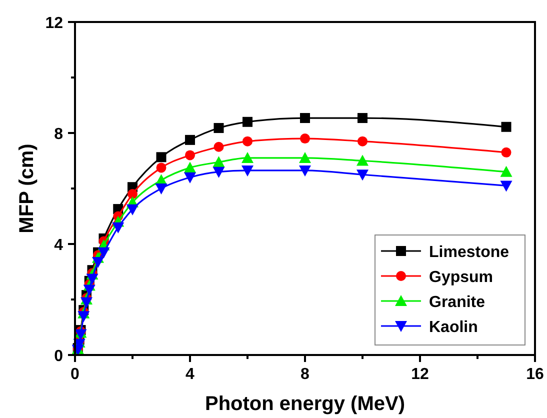  What do you see at coordinates (469, 252) in the screenshot?
I see `legend-label: Limestone` at bounding box center [469, 252].